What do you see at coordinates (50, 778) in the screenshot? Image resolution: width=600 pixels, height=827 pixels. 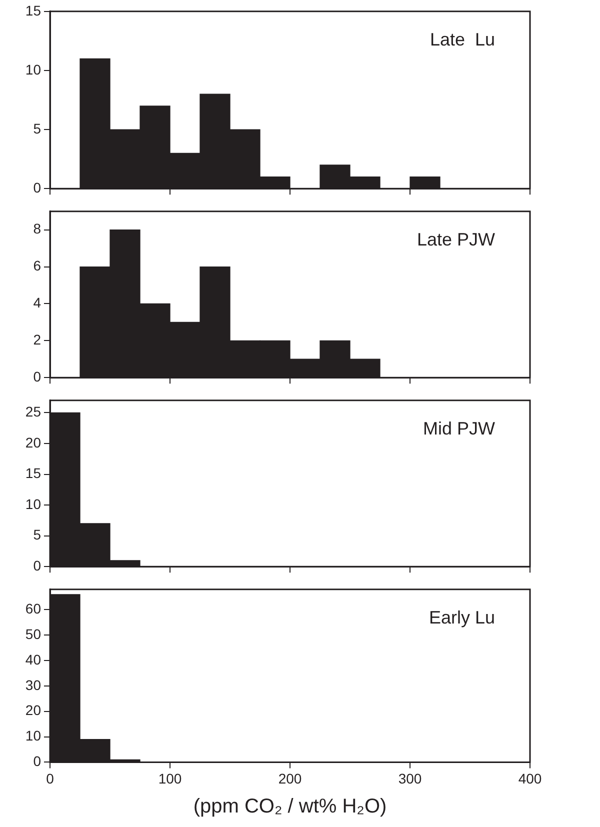 I see `x-tick-label: 0` at bounding box center [50, 778].